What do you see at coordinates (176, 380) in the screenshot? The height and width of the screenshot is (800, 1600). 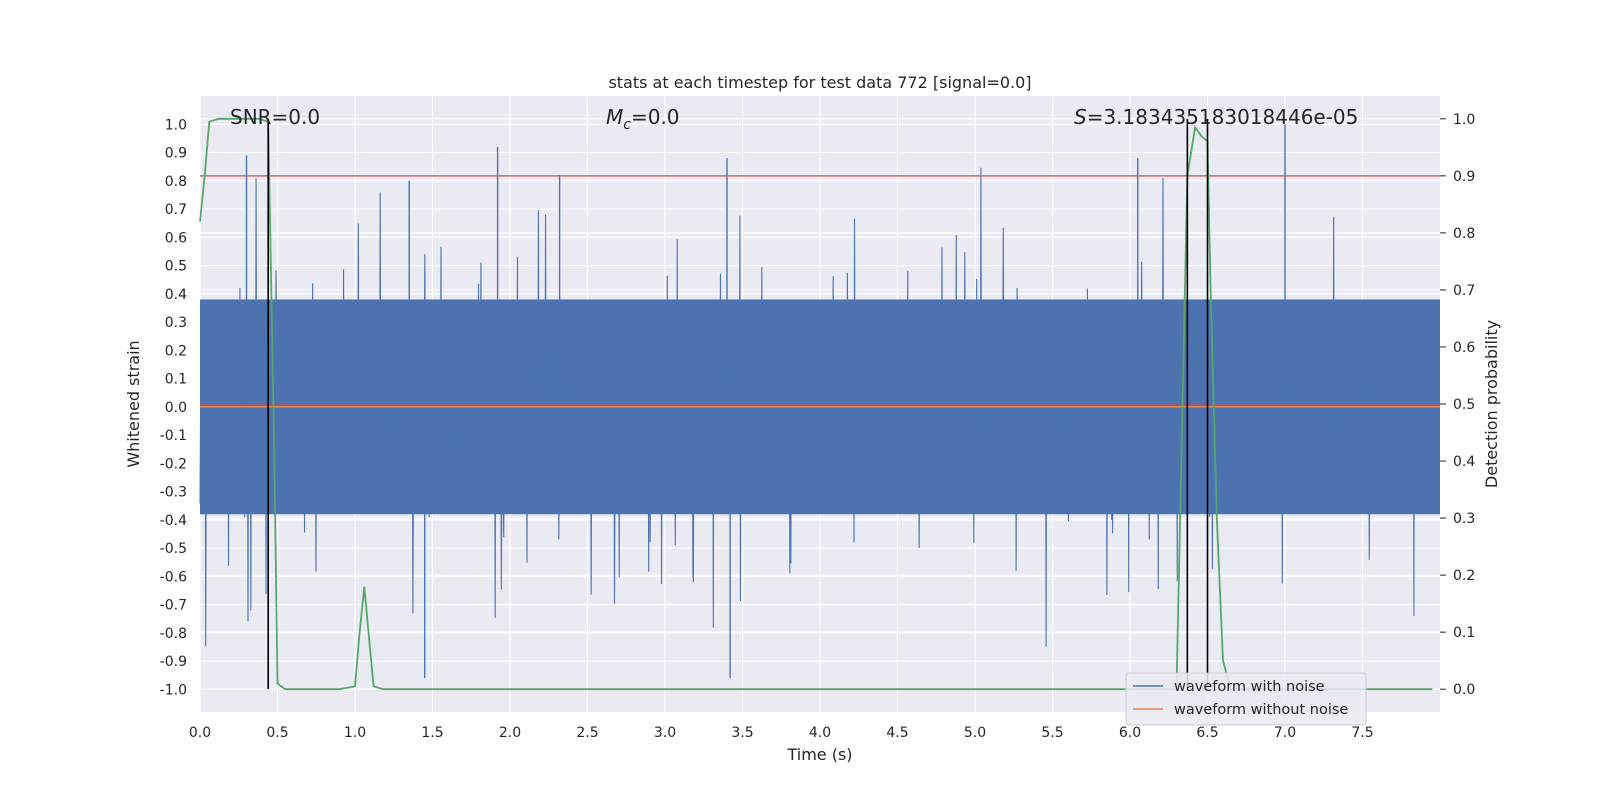 I see `y-tick-label-left: 0.1` at bounding box center [176, 380].